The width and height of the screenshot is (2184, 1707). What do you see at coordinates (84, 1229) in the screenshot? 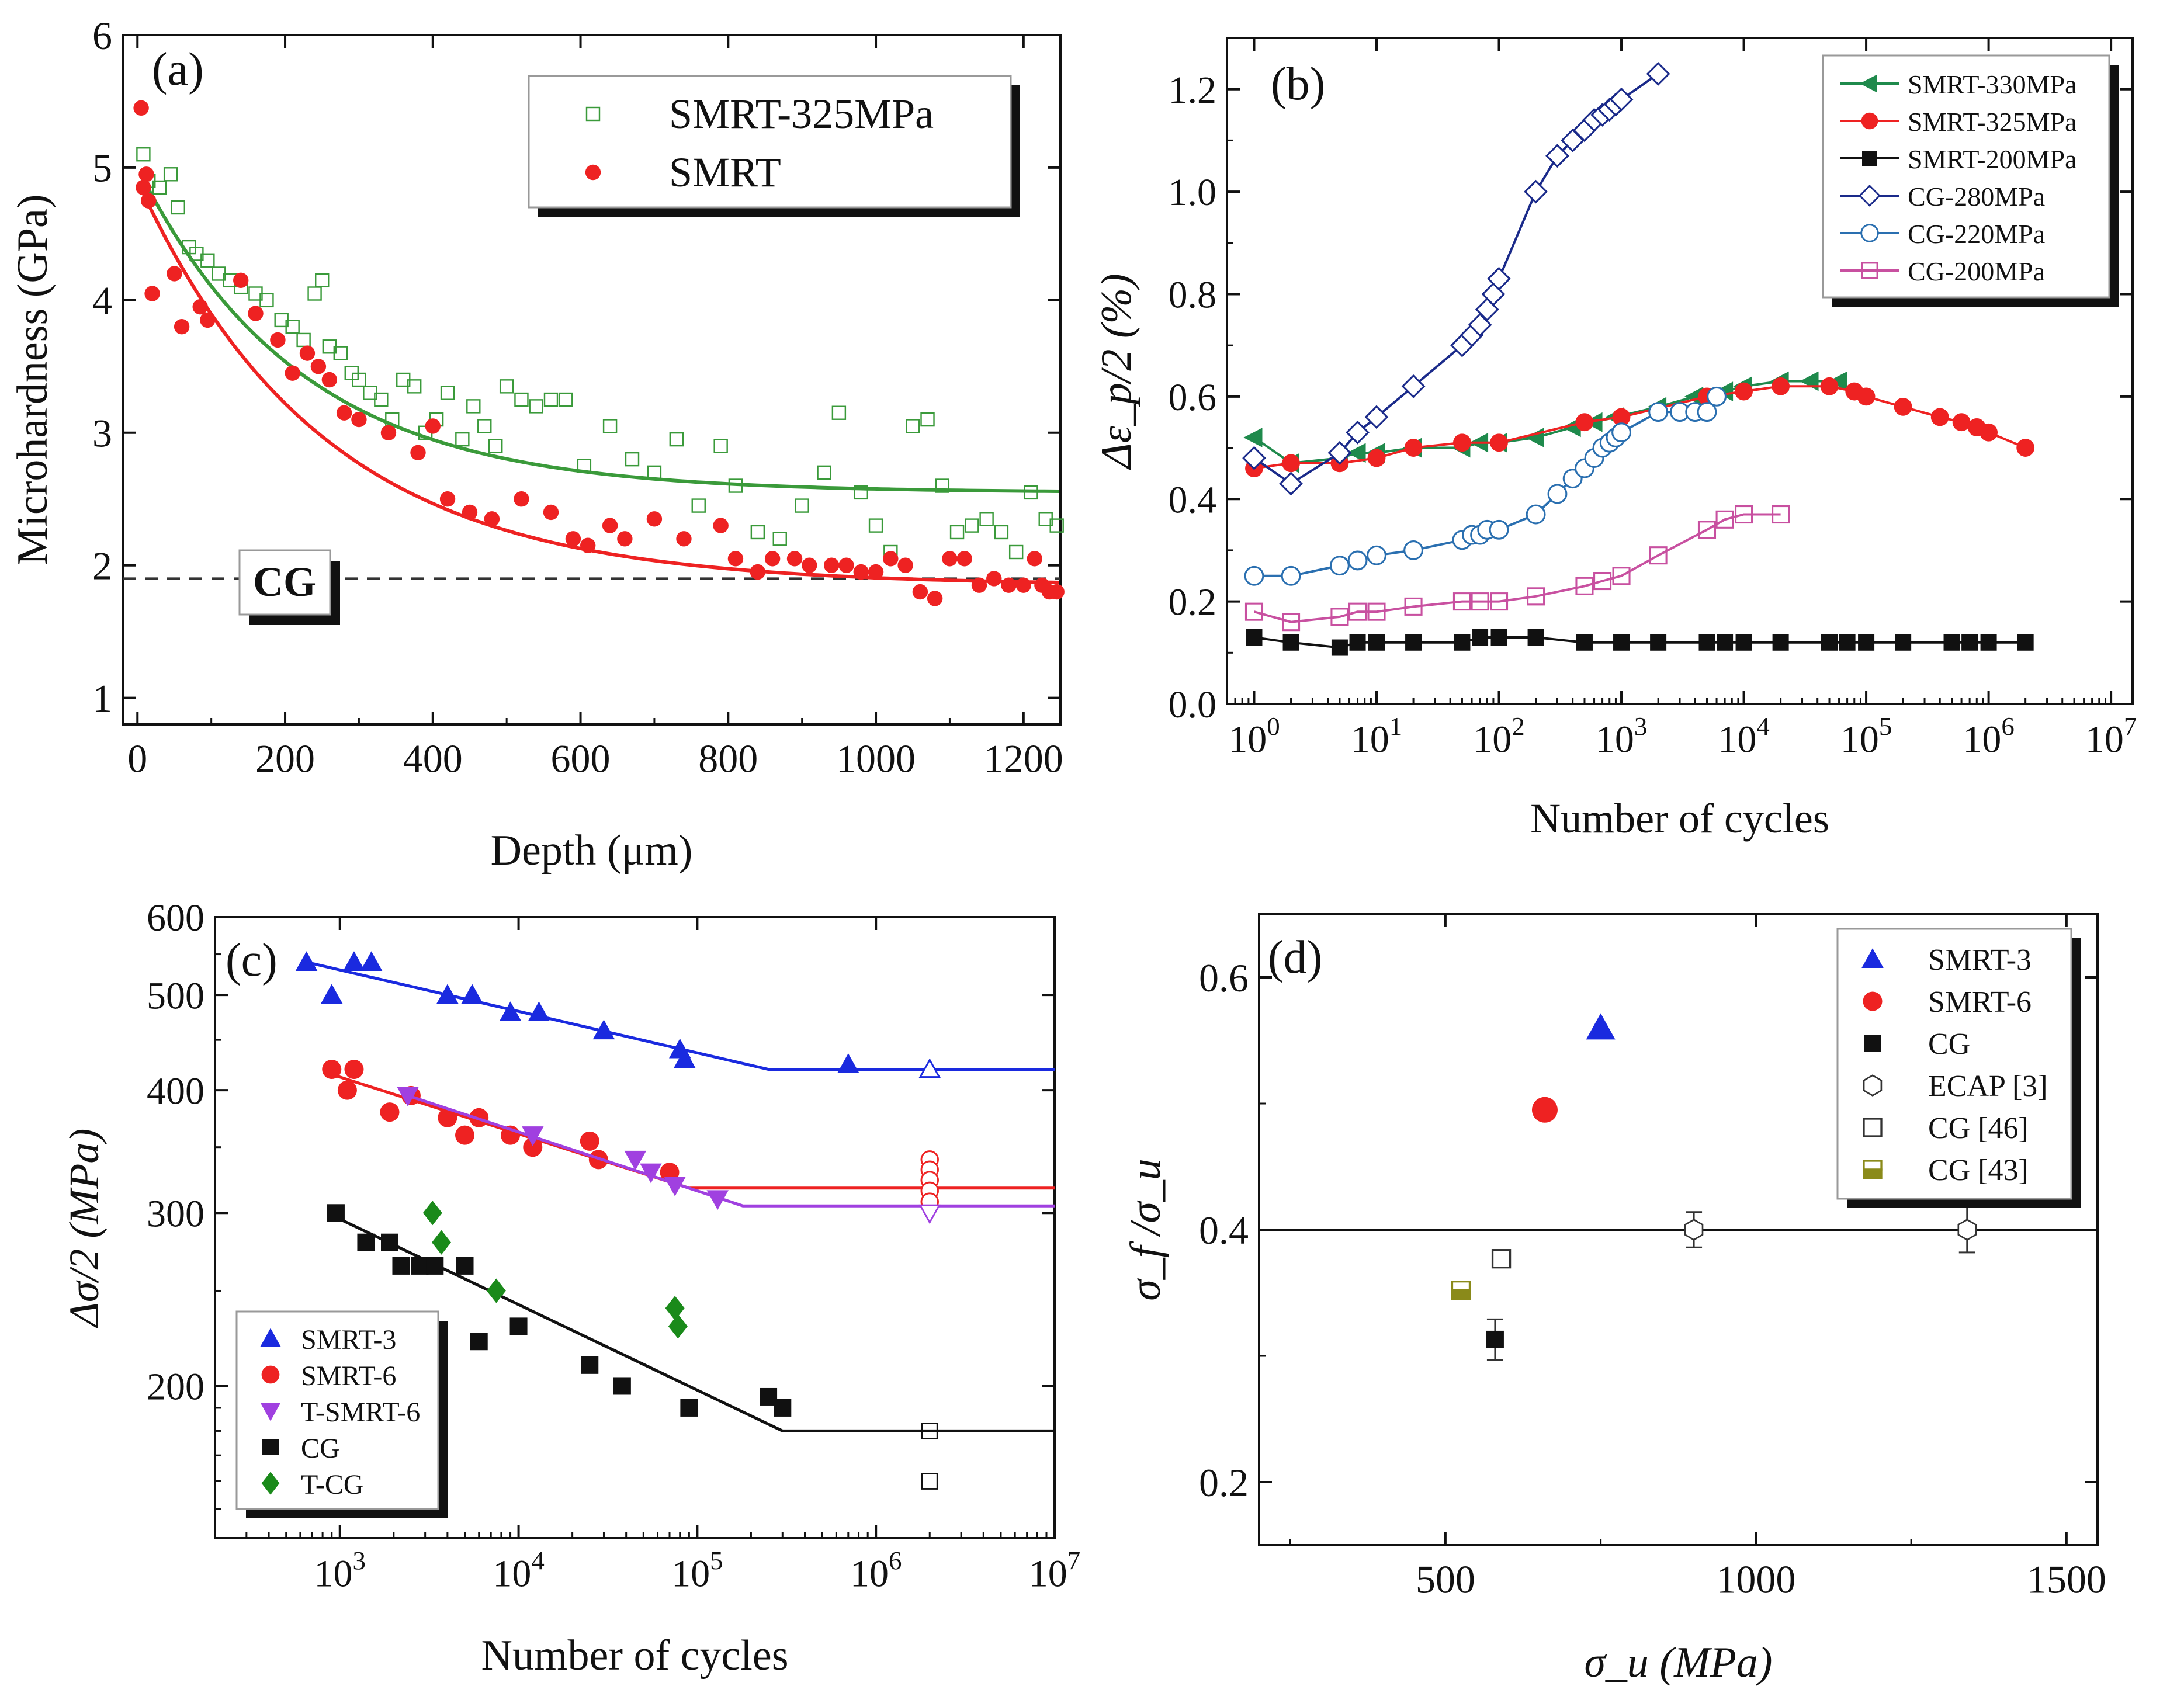
I see `y-axis-label: Δσ/2 (MPa)` at bounding box center [84, 1229].